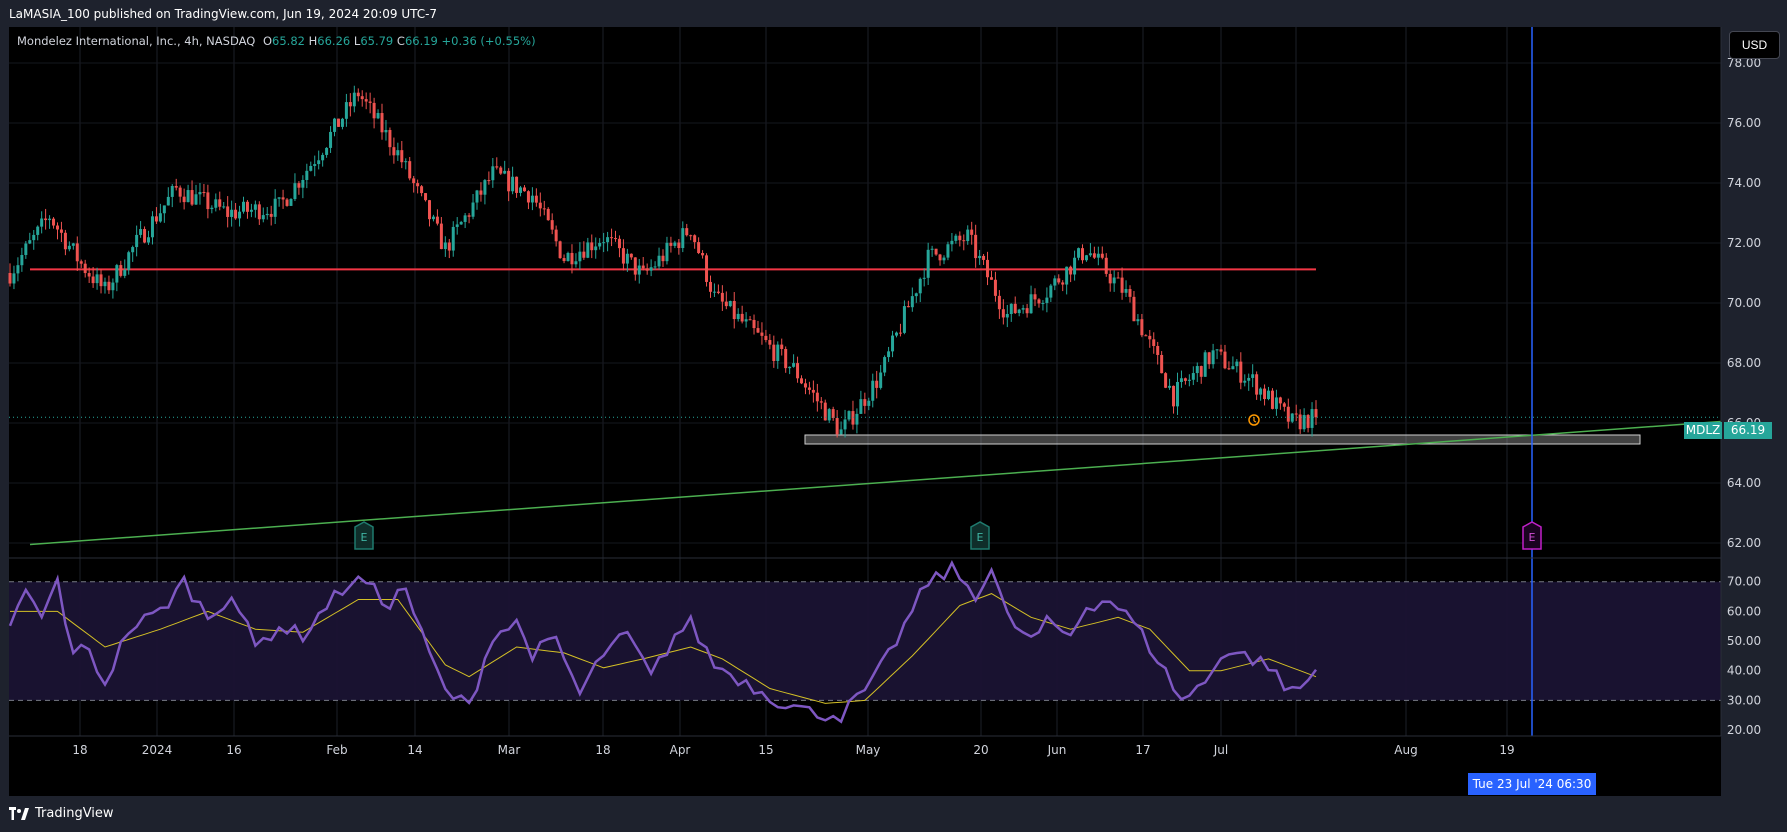 This screenshot has width=1787, height=832. Describe the element at coordinates (1744, 63) in the screenshot. I see `price-tick-label: 78.00` at that location.